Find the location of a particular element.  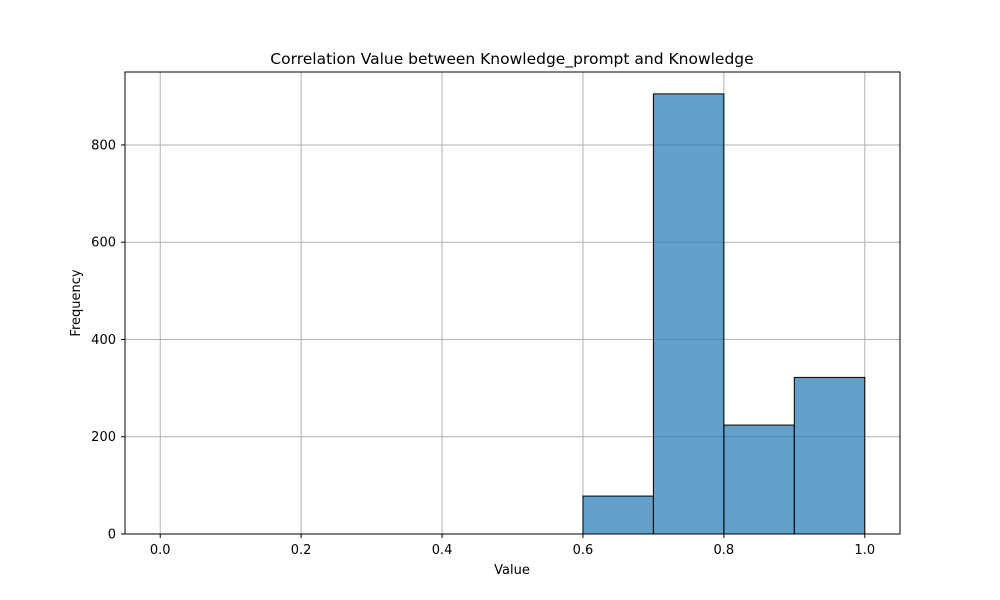

x-axis-ticks: 0.0 0.2 0.4 0.6 0.8 1.0 is located at coordinates (512, 546).